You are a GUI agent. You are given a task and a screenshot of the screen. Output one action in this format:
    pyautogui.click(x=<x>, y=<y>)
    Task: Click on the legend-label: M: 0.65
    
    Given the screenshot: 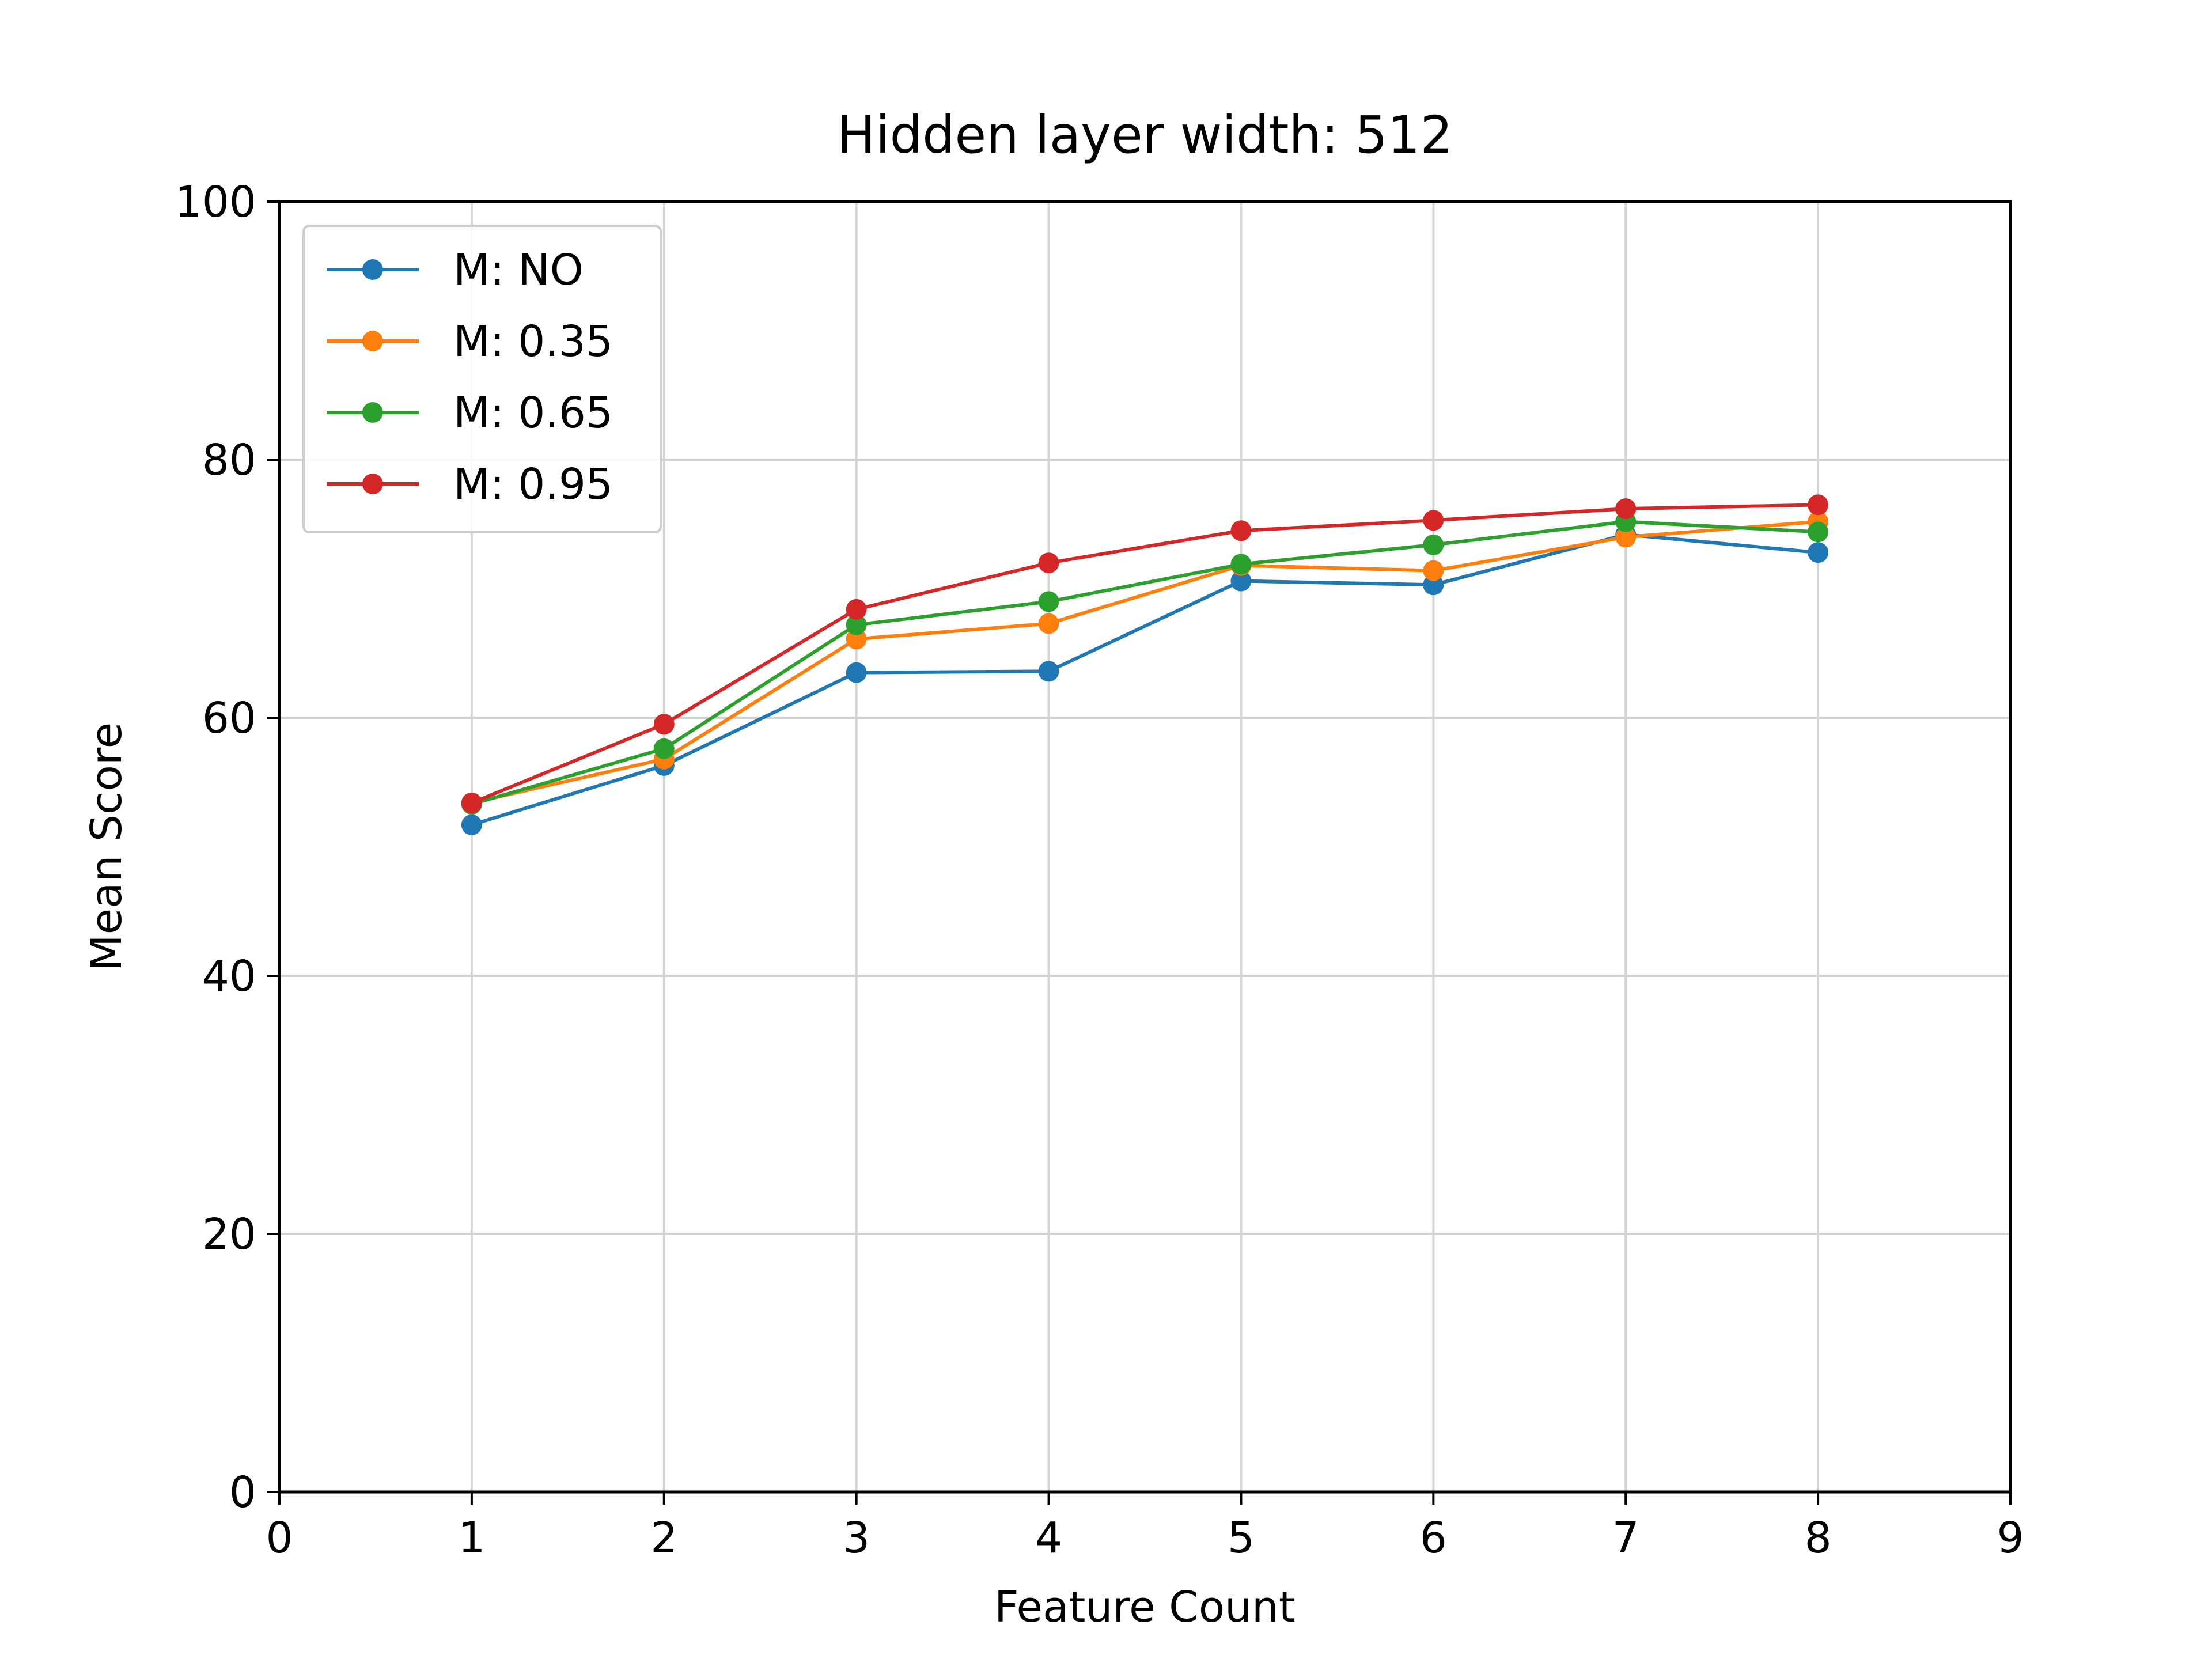 What is the action you would take?
    pyautogui.click(x=533, y=413)
    